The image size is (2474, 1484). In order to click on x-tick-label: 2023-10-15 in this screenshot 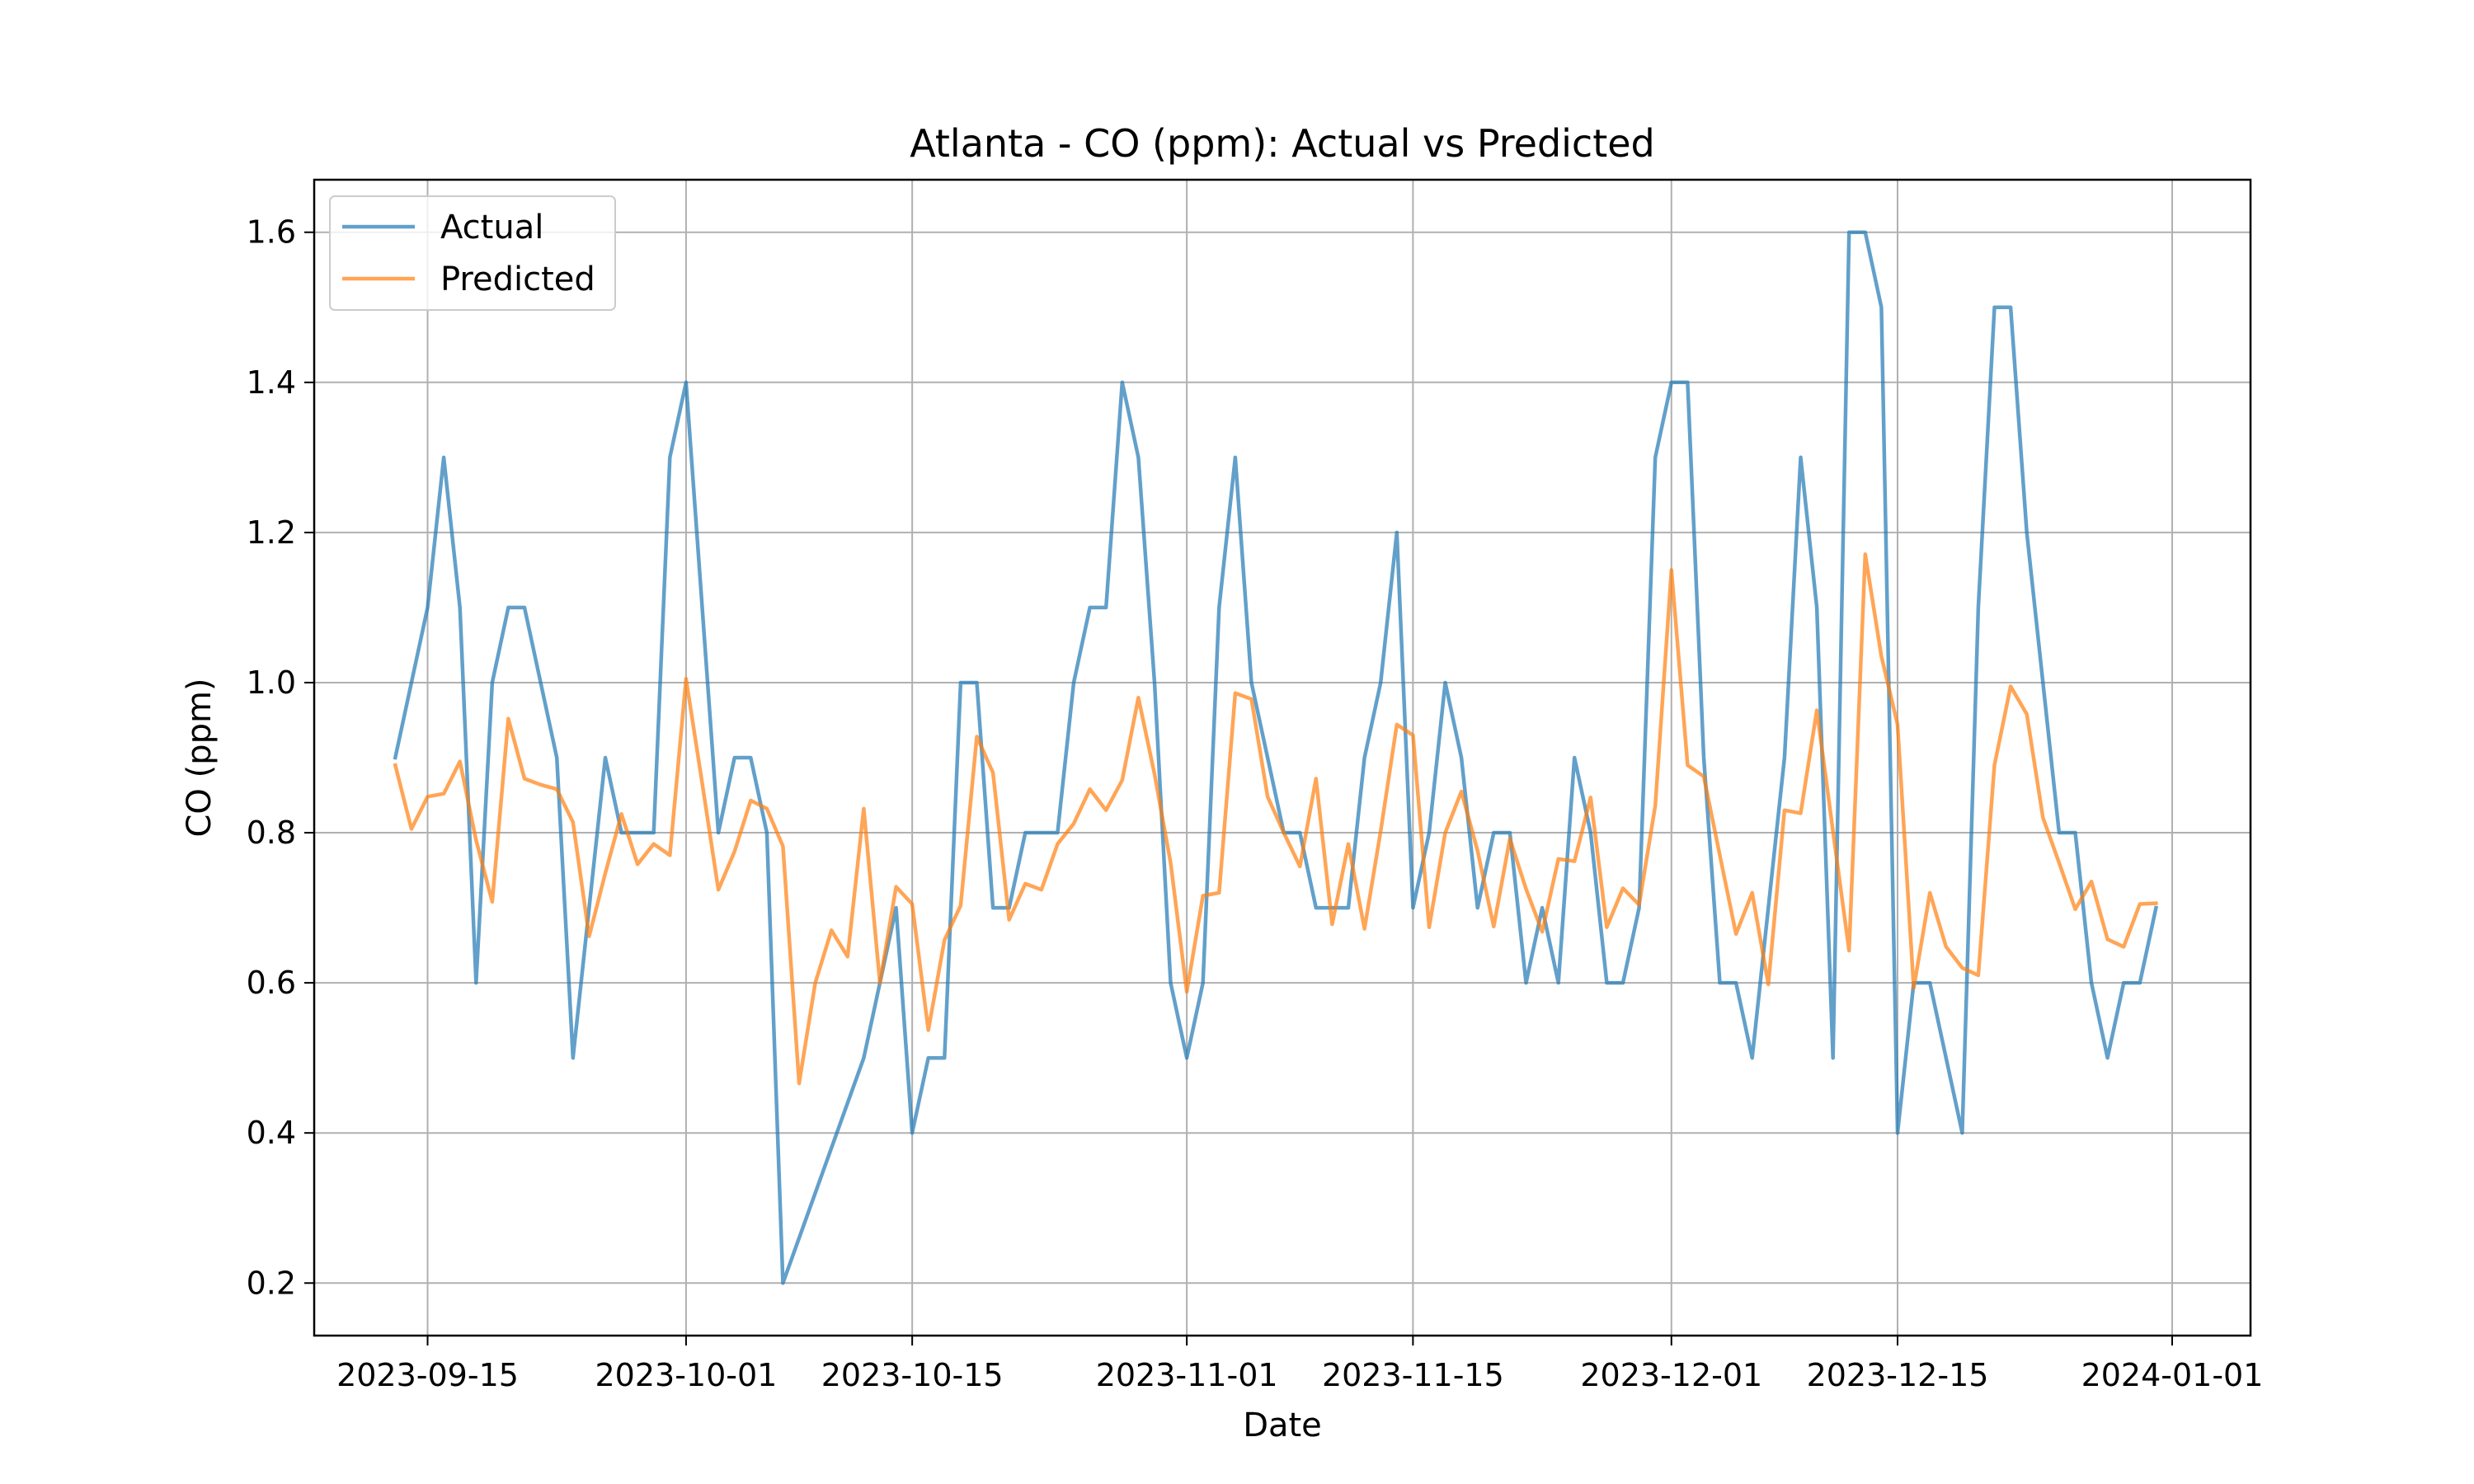, I will do `click(912, 1375)`.